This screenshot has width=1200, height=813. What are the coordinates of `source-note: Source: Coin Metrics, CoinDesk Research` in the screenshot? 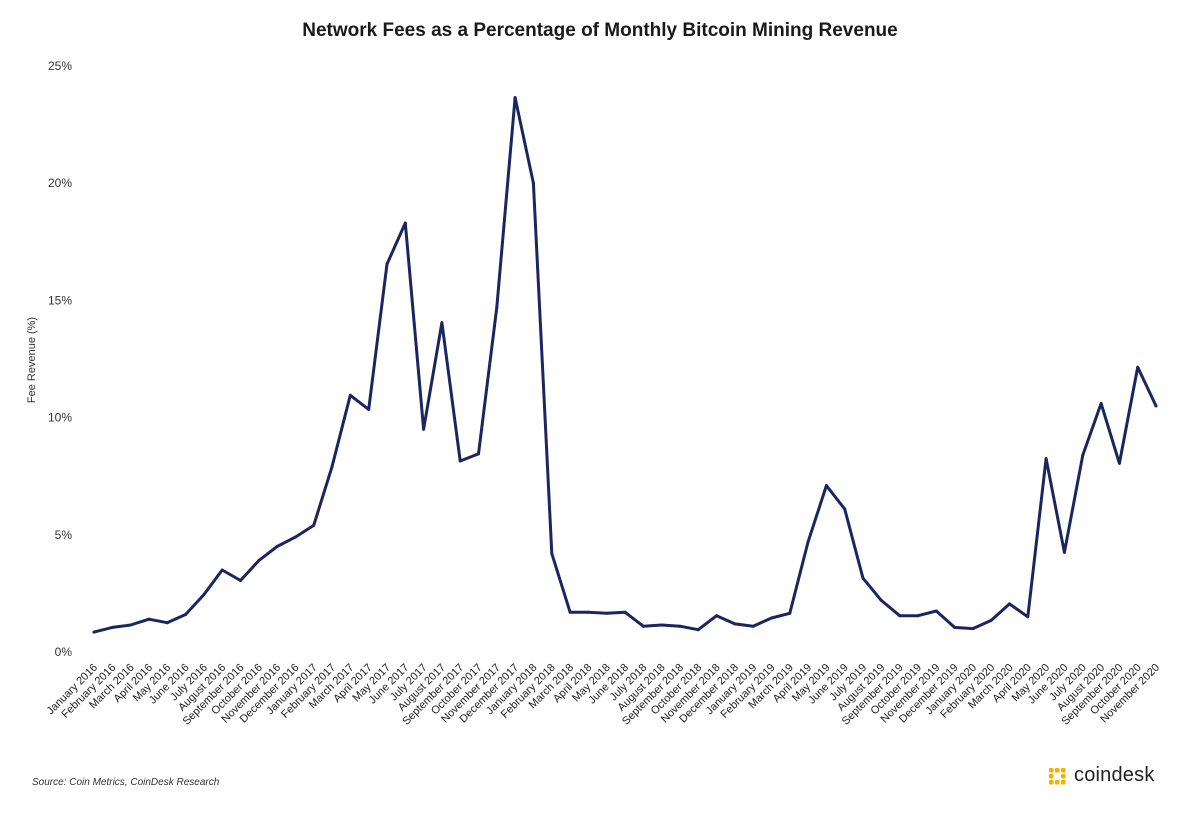 It's located at (126, 782).